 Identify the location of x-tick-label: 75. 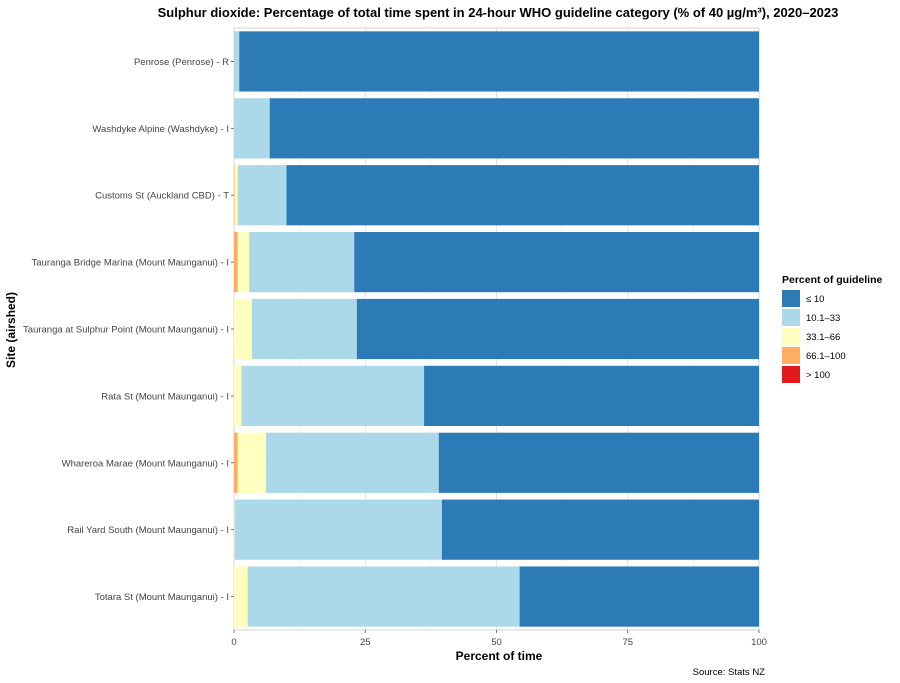
(627, 642).